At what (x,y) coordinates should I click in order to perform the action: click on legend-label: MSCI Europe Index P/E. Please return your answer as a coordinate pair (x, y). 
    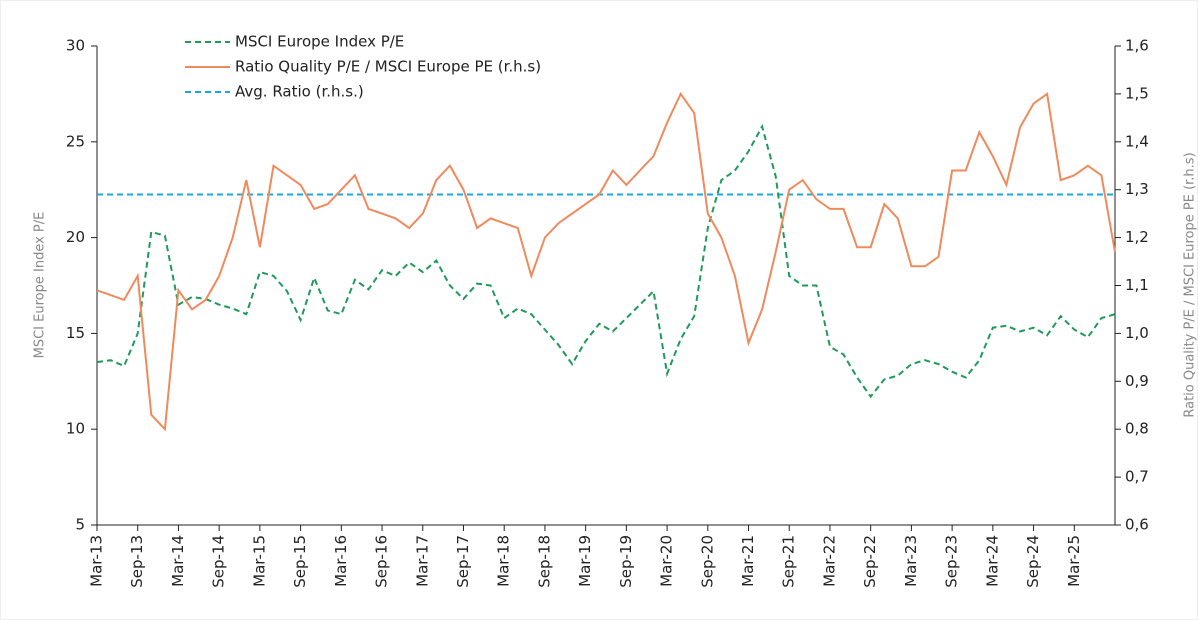
    Looking at the image, I should click on (319, 42).